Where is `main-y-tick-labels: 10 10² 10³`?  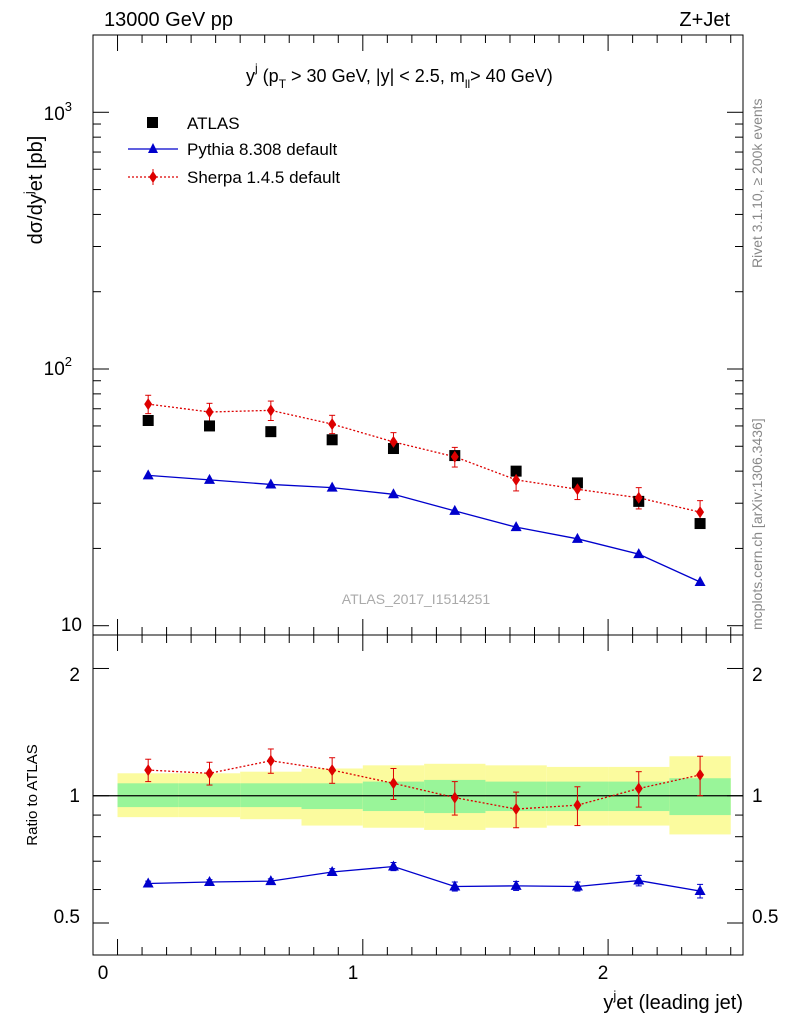 main-y-tick-labels: 10 10² 10³ is located at coordinates (63, 367).